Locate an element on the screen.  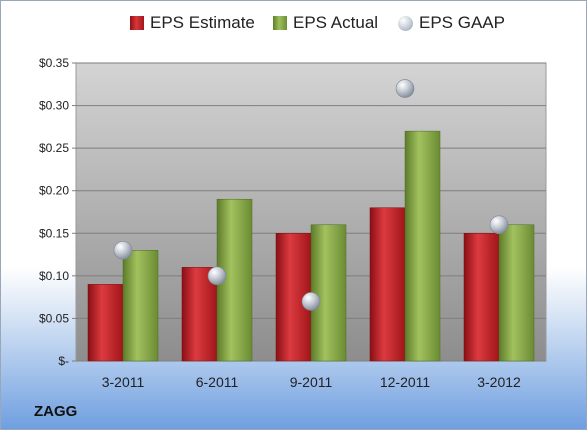
legend: EPS Estimate EPS Actual EPS GAAP is located at coordinates (294, 21).